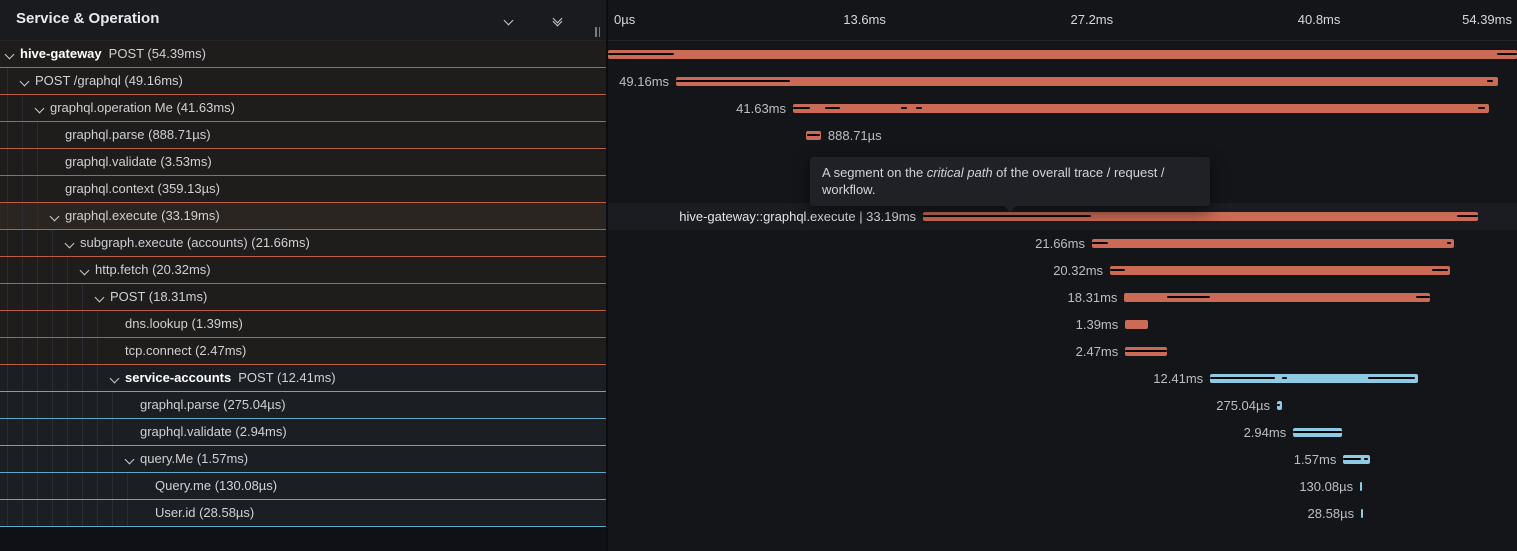 The height and width of the screenshot is (551, 1517). What do you see at coordinates (1062, 405) in the screenshot?
I see `span-bar-row: 275.04µs` at bounding box center [1062, 405].